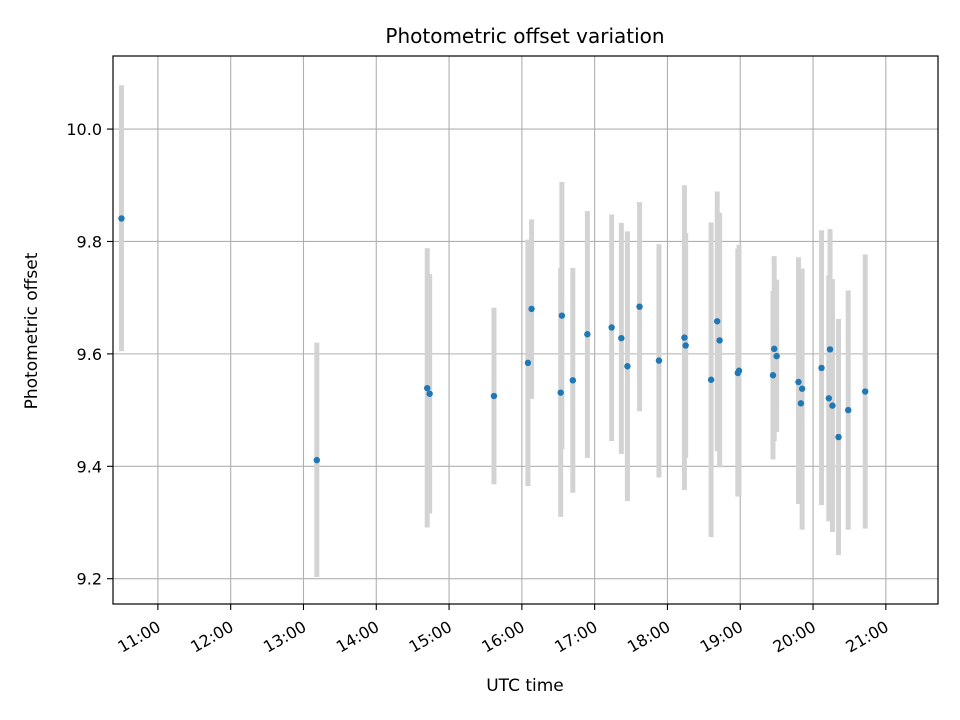 The width and height of the screenshot is (960, 720). I want to click on y-tick-label: 9.8, so click(89, 241).